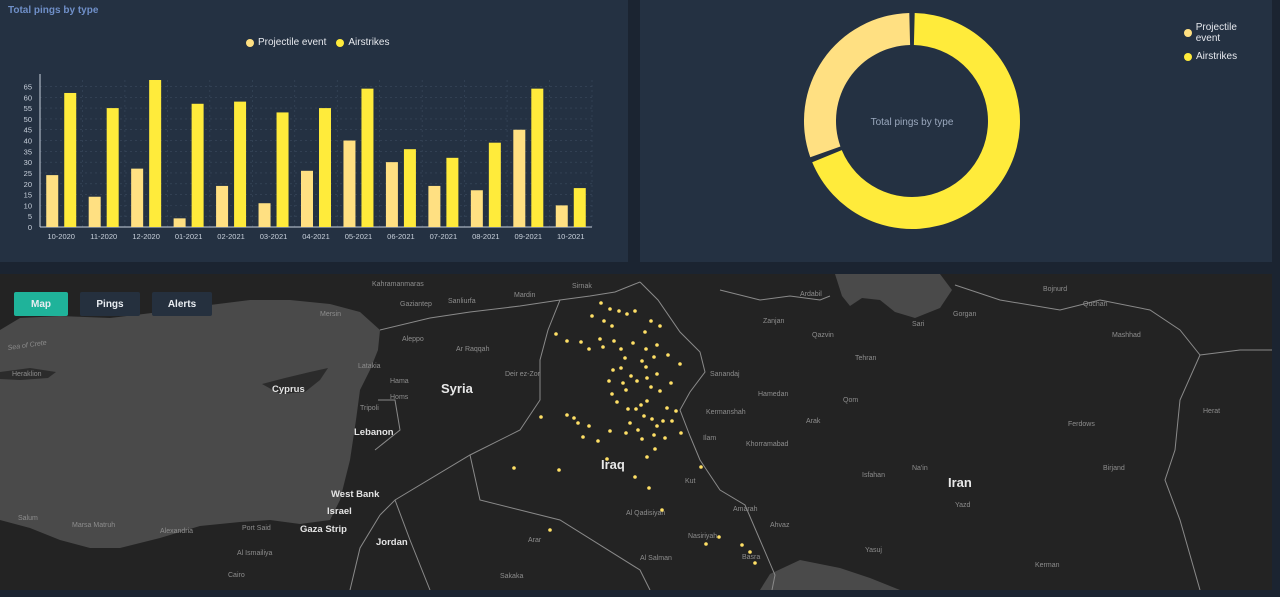 The width and height of the screenshot is (1280, 597). I want to click on donut-legend: Projectile event Airstrikes, so click(1228, 45).